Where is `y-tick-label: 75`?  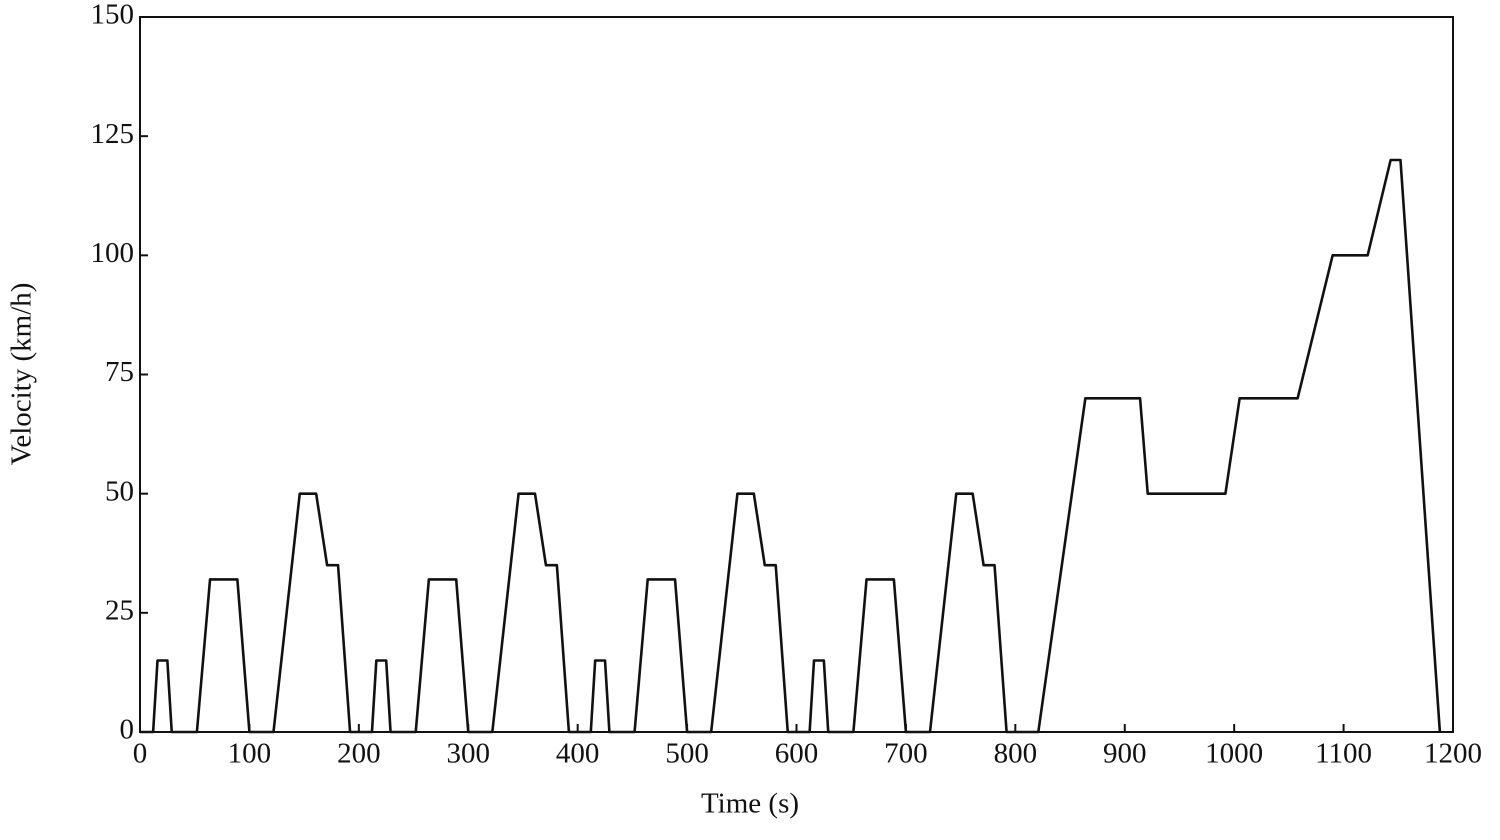 y-tick-label: 75 is located at coordinates (119, 372).